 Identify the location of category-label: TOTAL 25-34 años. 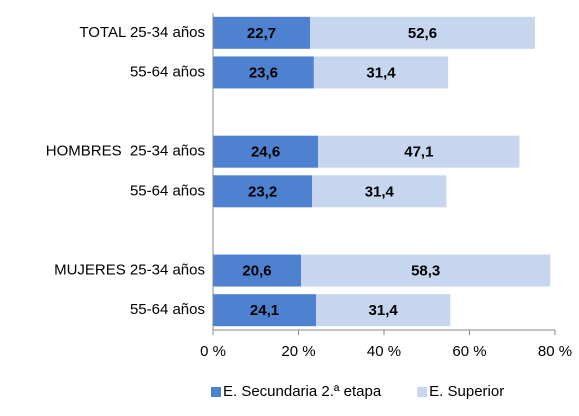
(142, 32).